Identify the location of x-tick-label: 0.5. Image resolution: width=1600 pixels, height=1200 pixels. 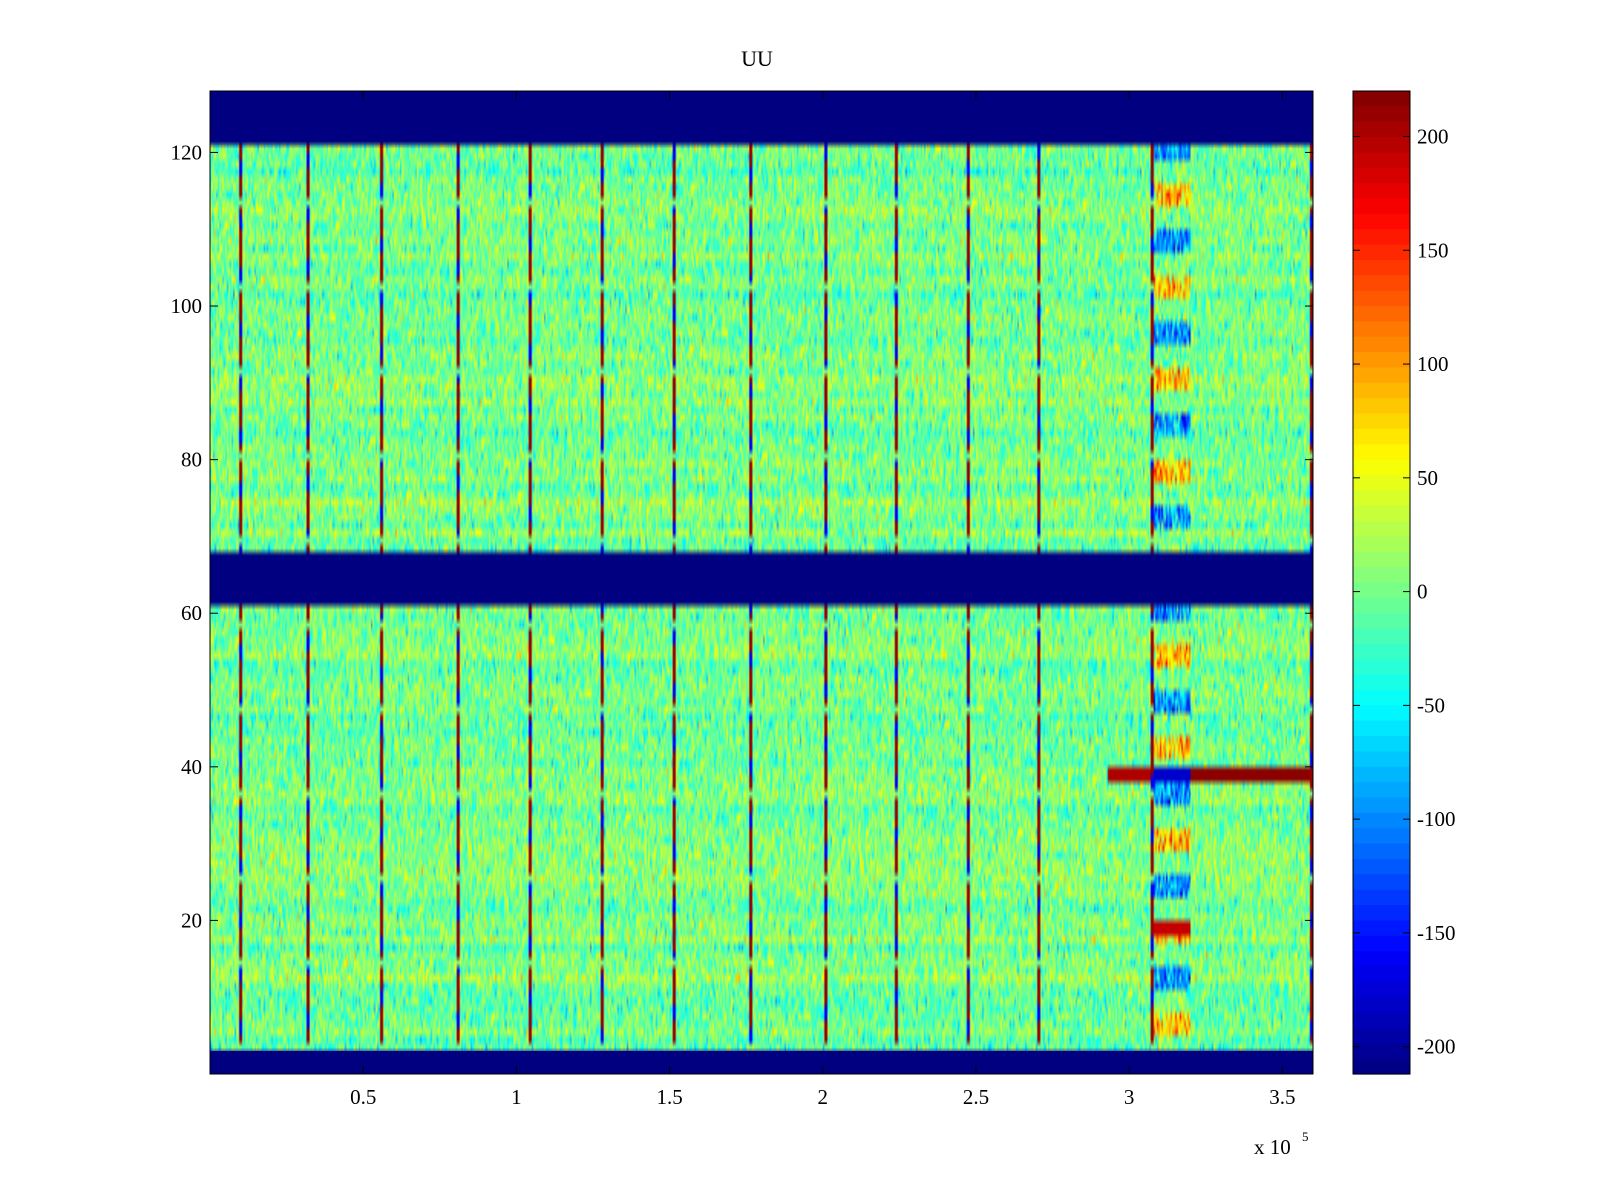
(363, 1097).